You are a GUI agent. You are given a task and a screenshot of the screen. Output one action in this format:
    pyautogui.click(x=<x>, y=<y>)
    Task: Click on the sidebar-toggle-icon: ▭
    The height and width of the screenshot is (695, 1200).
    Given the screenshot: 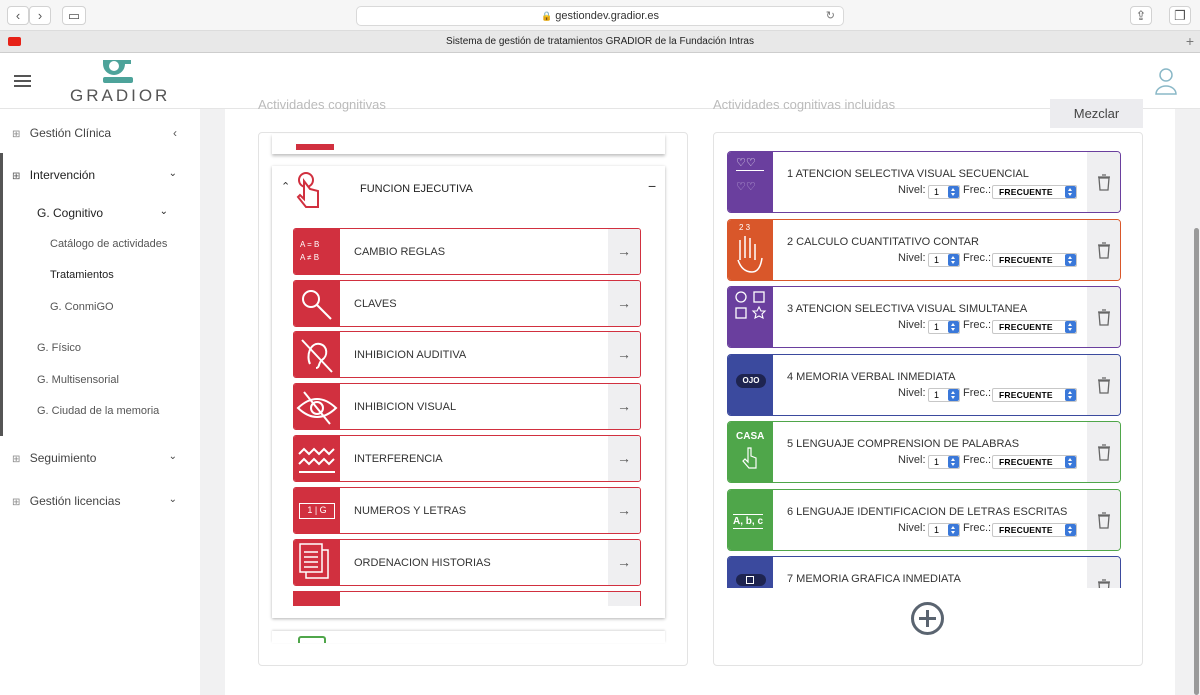 What is the action you would take?
    pyautogui.click(x=74, y=15)
    